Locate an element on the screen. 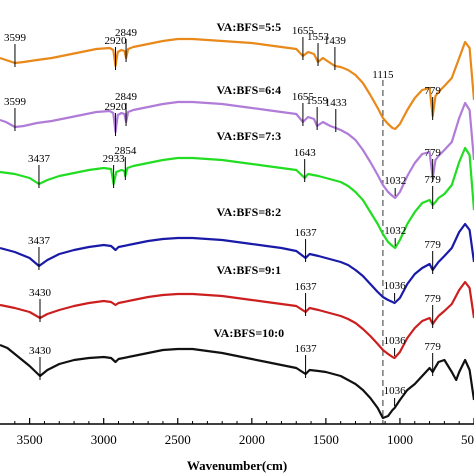  x-tick-label: 1500 is located at coordinates (326, 439).